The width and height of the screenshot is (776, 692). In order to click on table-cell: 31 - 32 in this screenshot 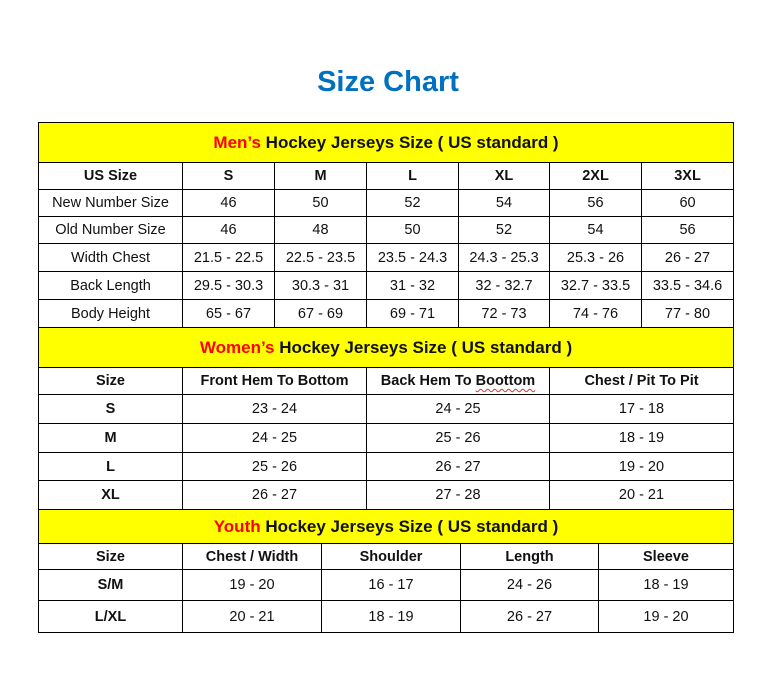, I will do `click(412, 285)`.